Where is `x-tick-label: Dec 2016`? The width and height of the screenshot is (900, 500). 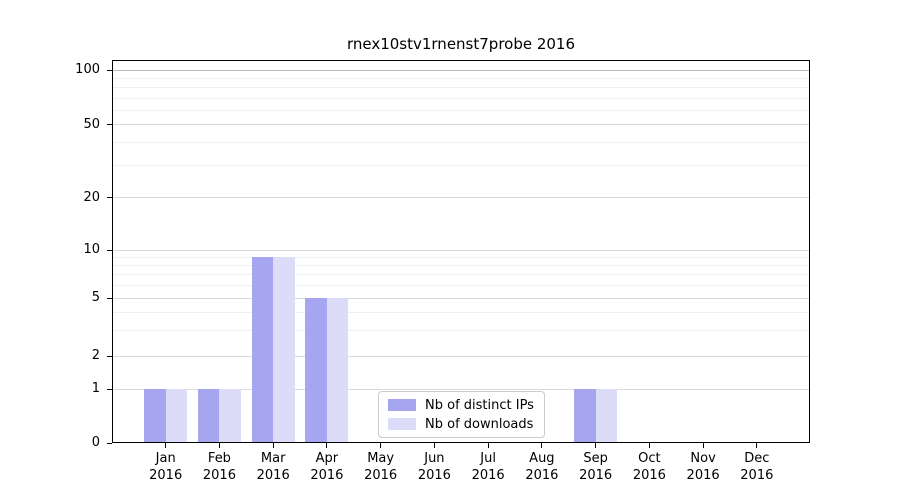 x-tick-label: Dec 2016 is located at coordinates (757, 467).